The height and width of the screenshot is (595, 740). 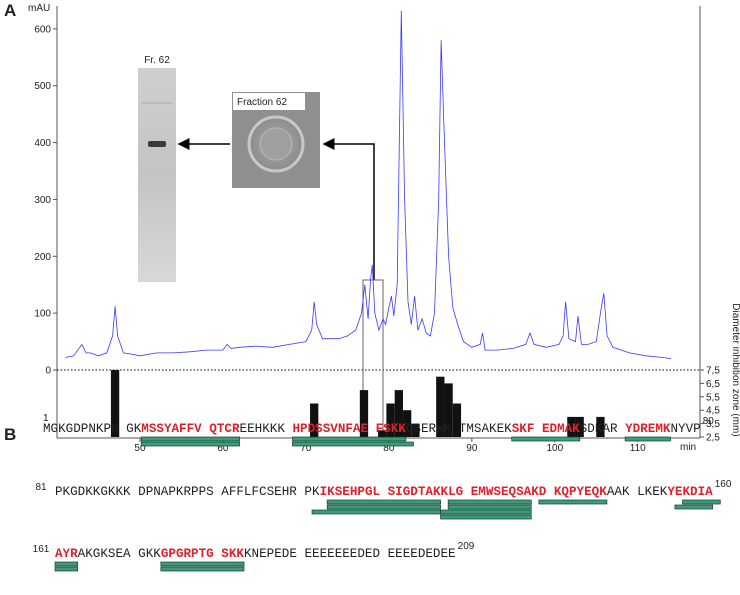 I want to click on y2-axis-label: Diameter inhibition zone (mm), so click(x=735, y=369).